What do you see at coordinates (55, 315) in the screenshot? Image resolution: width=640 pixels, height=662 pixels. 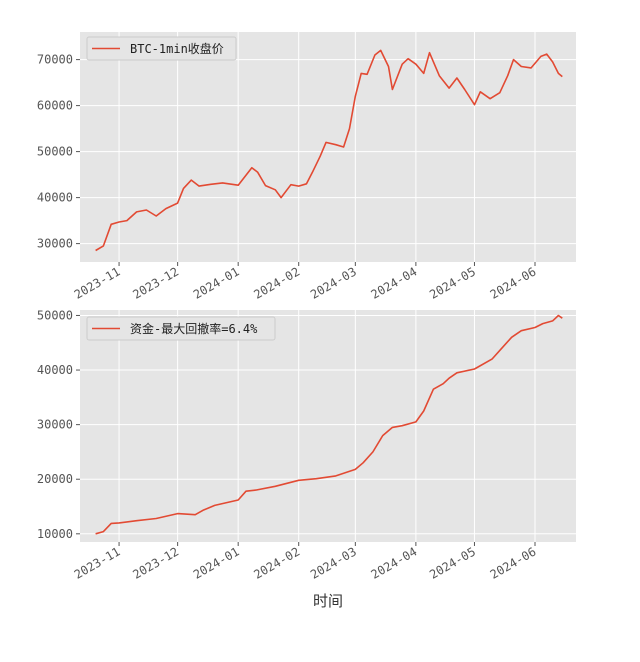 I see `capital-y-tick-label: 50000` at bounding box center [55, 315].